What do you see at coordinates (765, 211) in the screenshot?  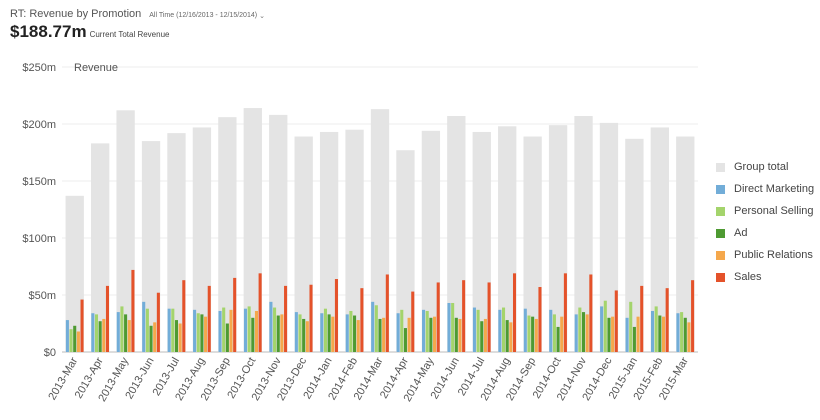 I see `legend-item: Personal Selling` at bounding box center [765, 211].